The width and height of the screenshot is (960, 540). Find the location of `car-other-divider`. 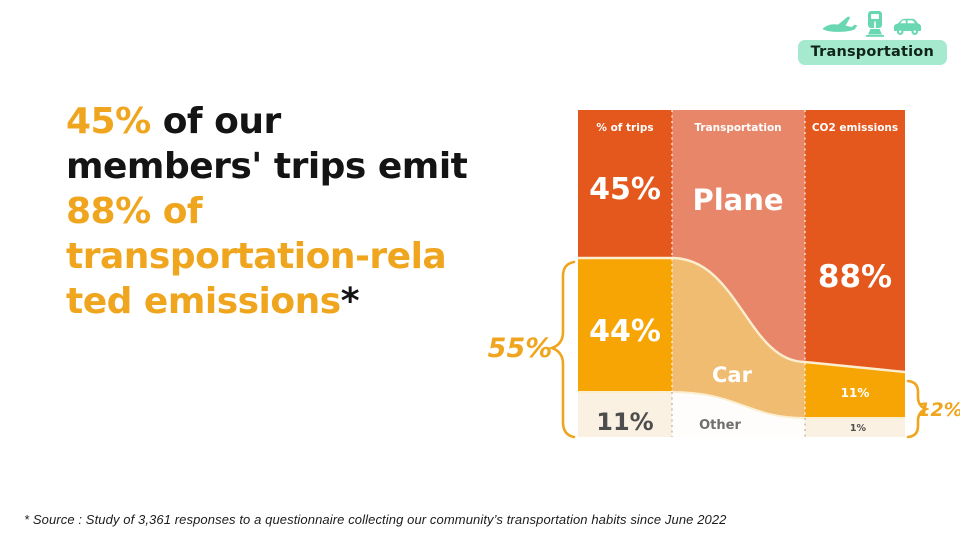

car-other-divider is located at coordinates (741, 405).